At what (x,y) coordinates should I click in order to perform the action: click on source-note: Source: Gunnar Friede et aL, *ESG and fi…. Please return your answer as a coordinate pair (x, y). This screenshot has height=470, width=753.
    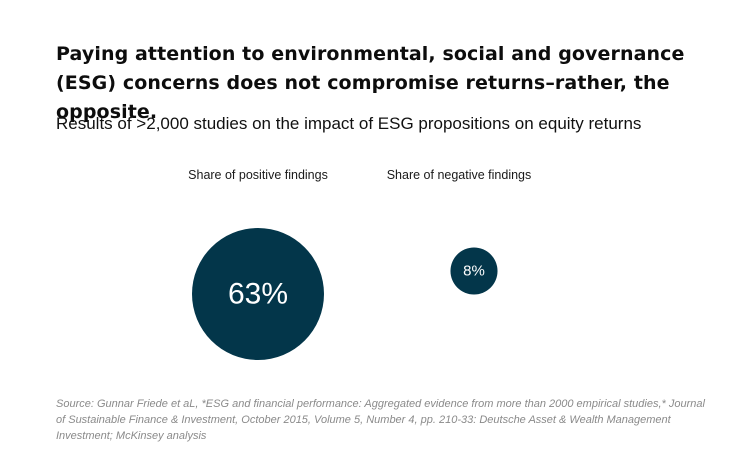
    Looking at the image, I should click on (380, 420).